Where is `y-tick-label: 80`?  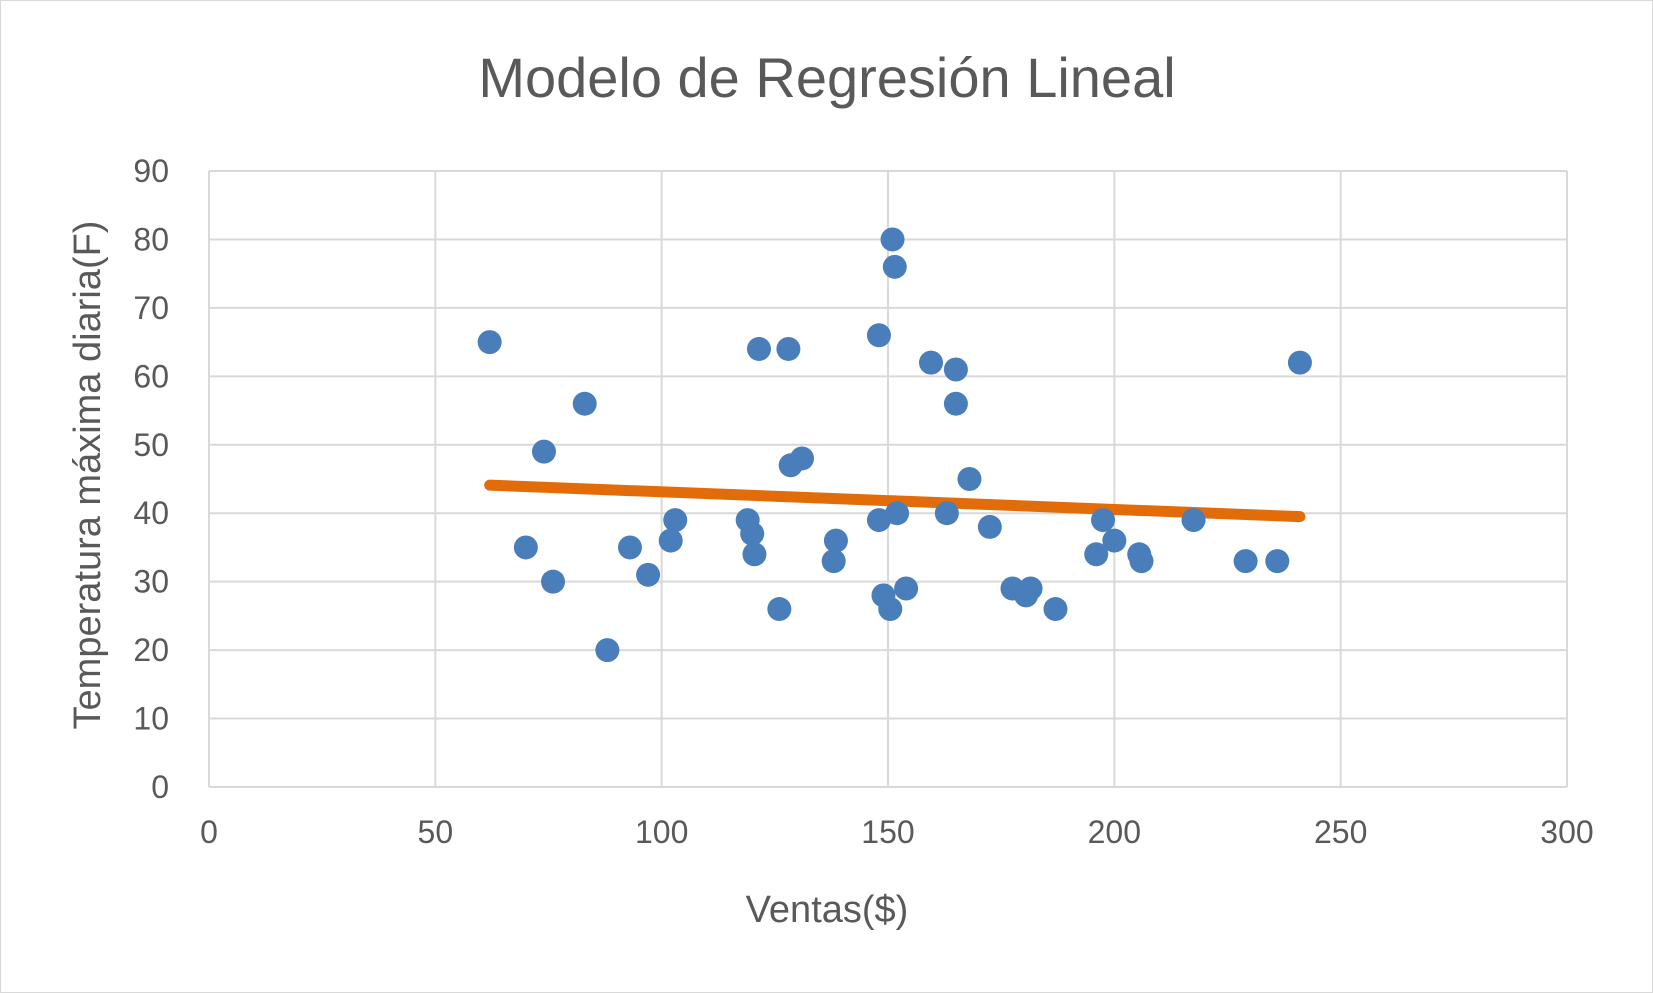
y-tick-label: 80 is located at coordinates (151, 239).